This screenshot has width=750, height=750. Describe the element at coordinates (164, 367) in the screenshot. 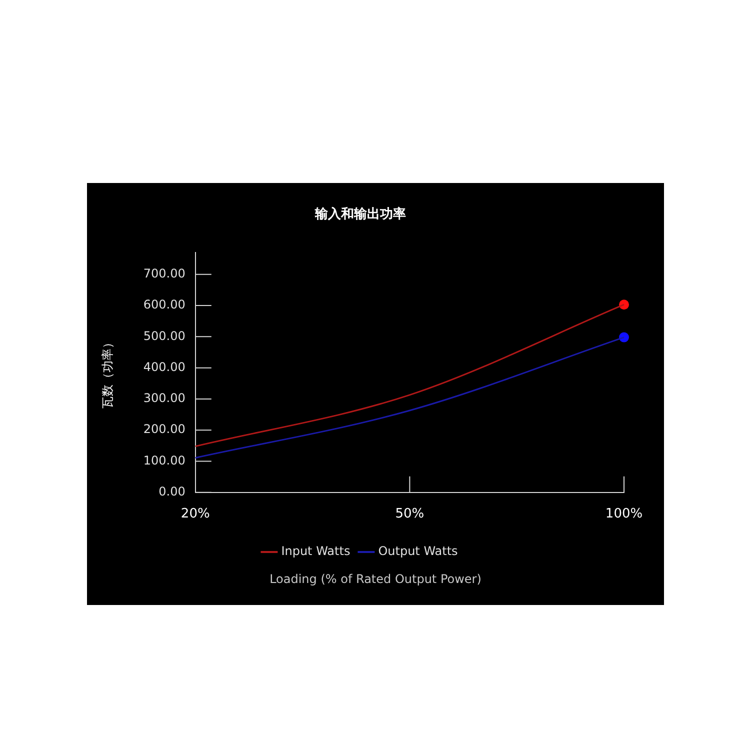

I see `y-tick-label: 400.00` at that location.